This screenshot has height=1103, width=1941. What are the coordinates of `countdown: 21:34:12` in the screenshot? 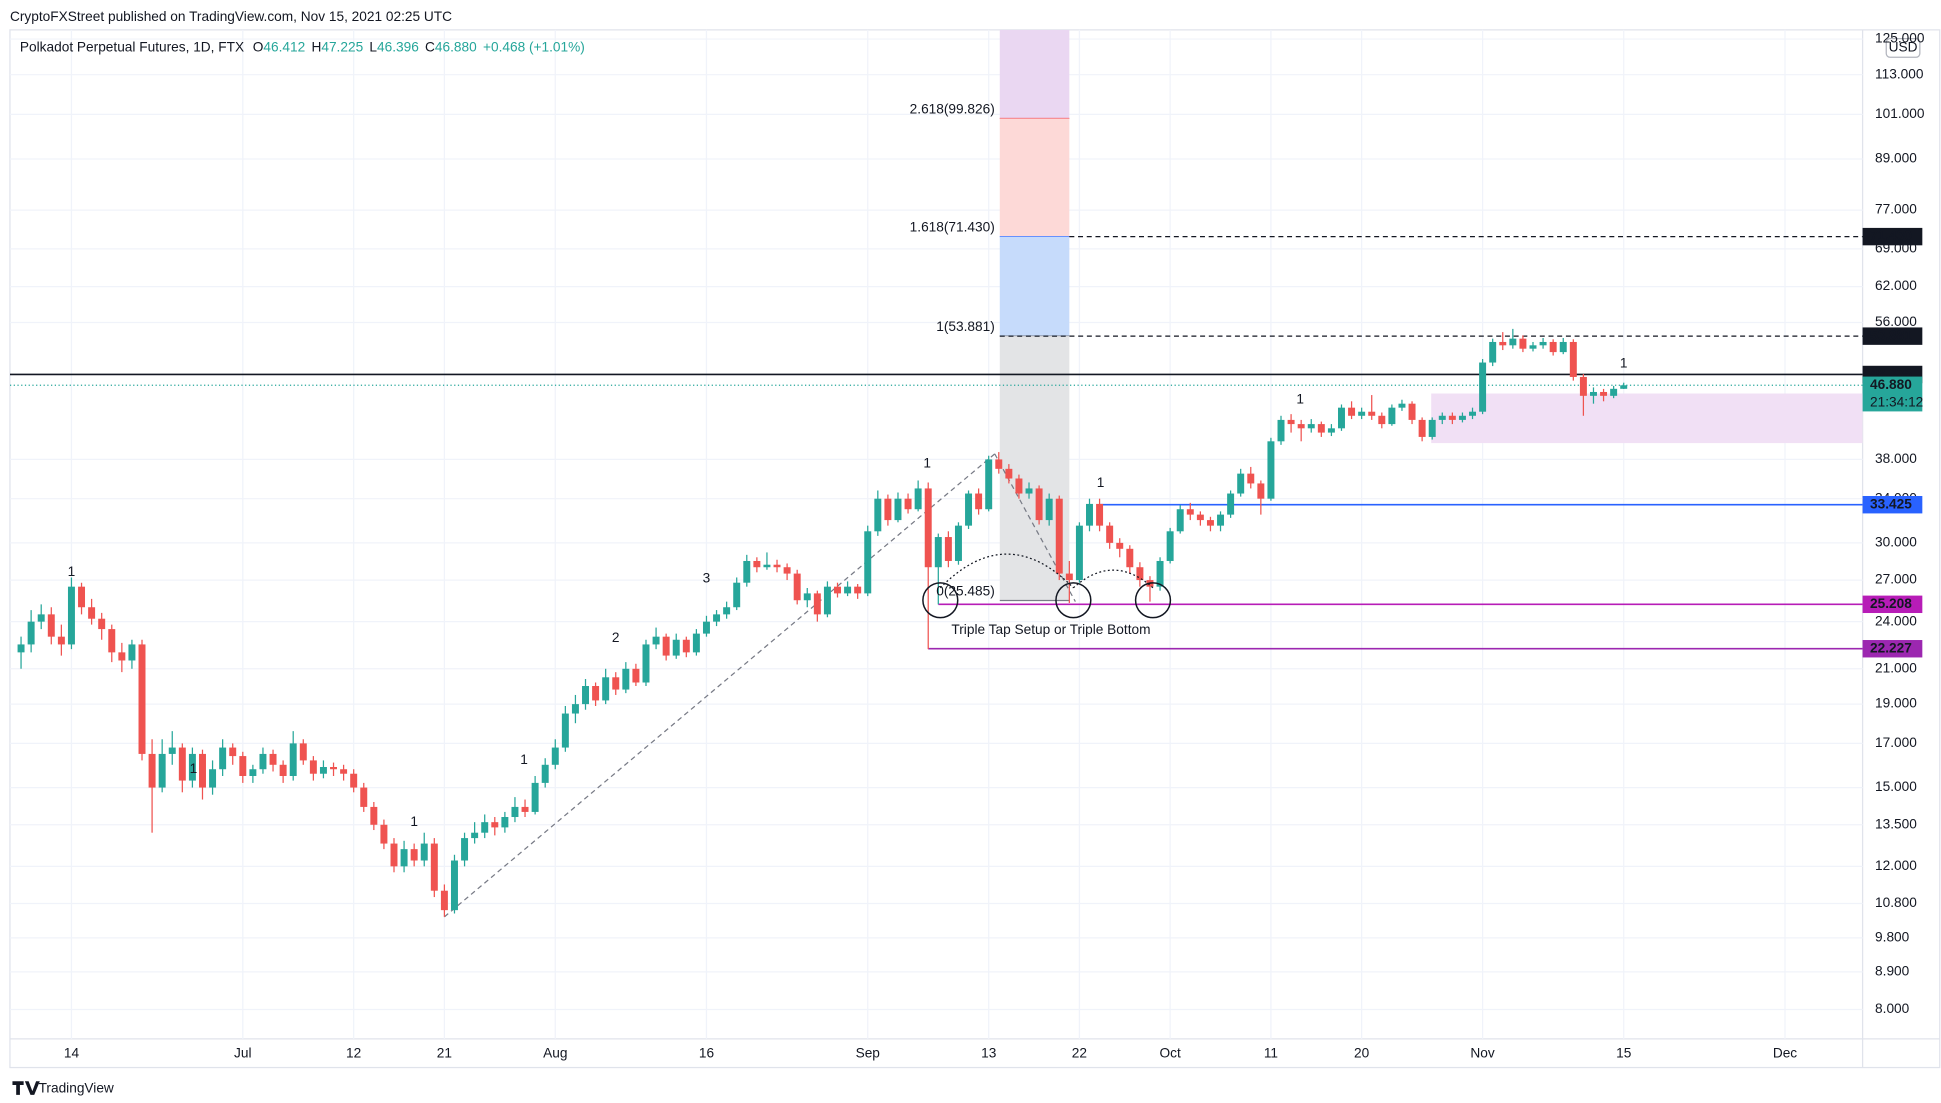 It's located at (1896, 401).